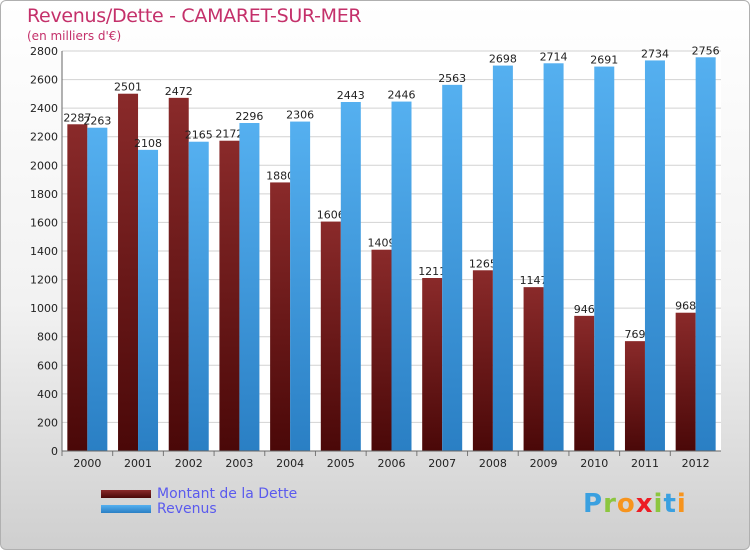 This screenshot has width=750, height=550. Describe the element at coordinates (44, 137) in the screenshot. I see `y-tick-label: 2200` at that location.